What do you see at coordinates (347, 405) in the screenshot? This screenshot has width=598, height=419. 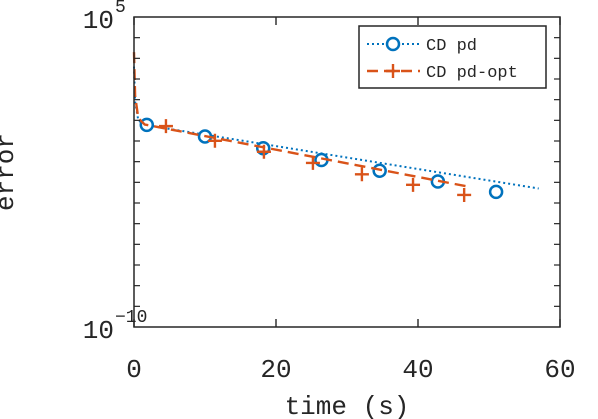 I see `x-axis-label: time (s)` at bounding box center [347, 405].